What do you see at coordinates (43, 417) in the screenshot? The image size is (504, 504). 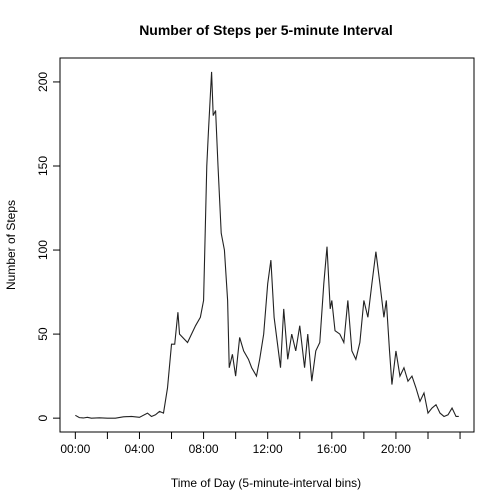 I see `y-tick-label: 0` at bounding box center [43, 417].